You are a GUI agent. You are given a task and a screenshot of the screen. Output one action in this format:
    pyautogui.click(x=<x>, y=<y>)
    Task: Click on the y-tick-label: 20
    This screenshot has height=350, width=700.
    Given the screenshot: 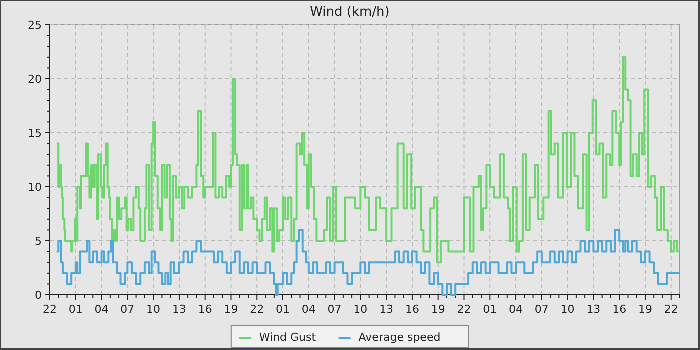 What is the action you would take?
    pyautogui.click(x=35, y=79)
    